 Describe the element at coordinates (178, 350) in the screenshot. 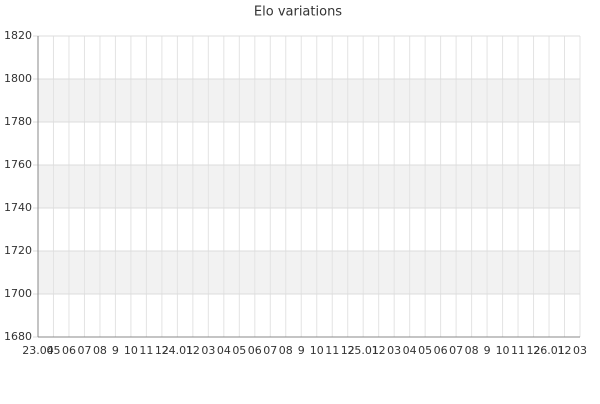

I see `x-tick-label: 24.01` at that location.